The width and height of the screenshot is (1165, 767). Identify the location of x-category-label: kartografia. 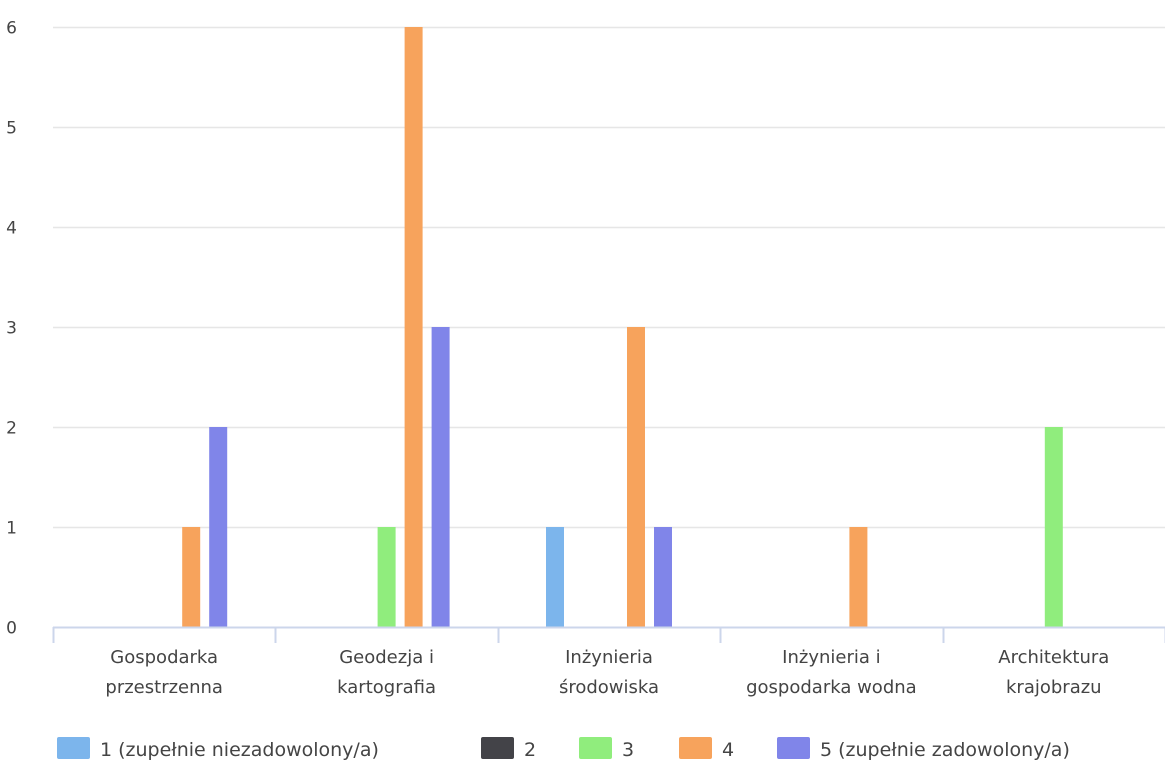
(386, 687).